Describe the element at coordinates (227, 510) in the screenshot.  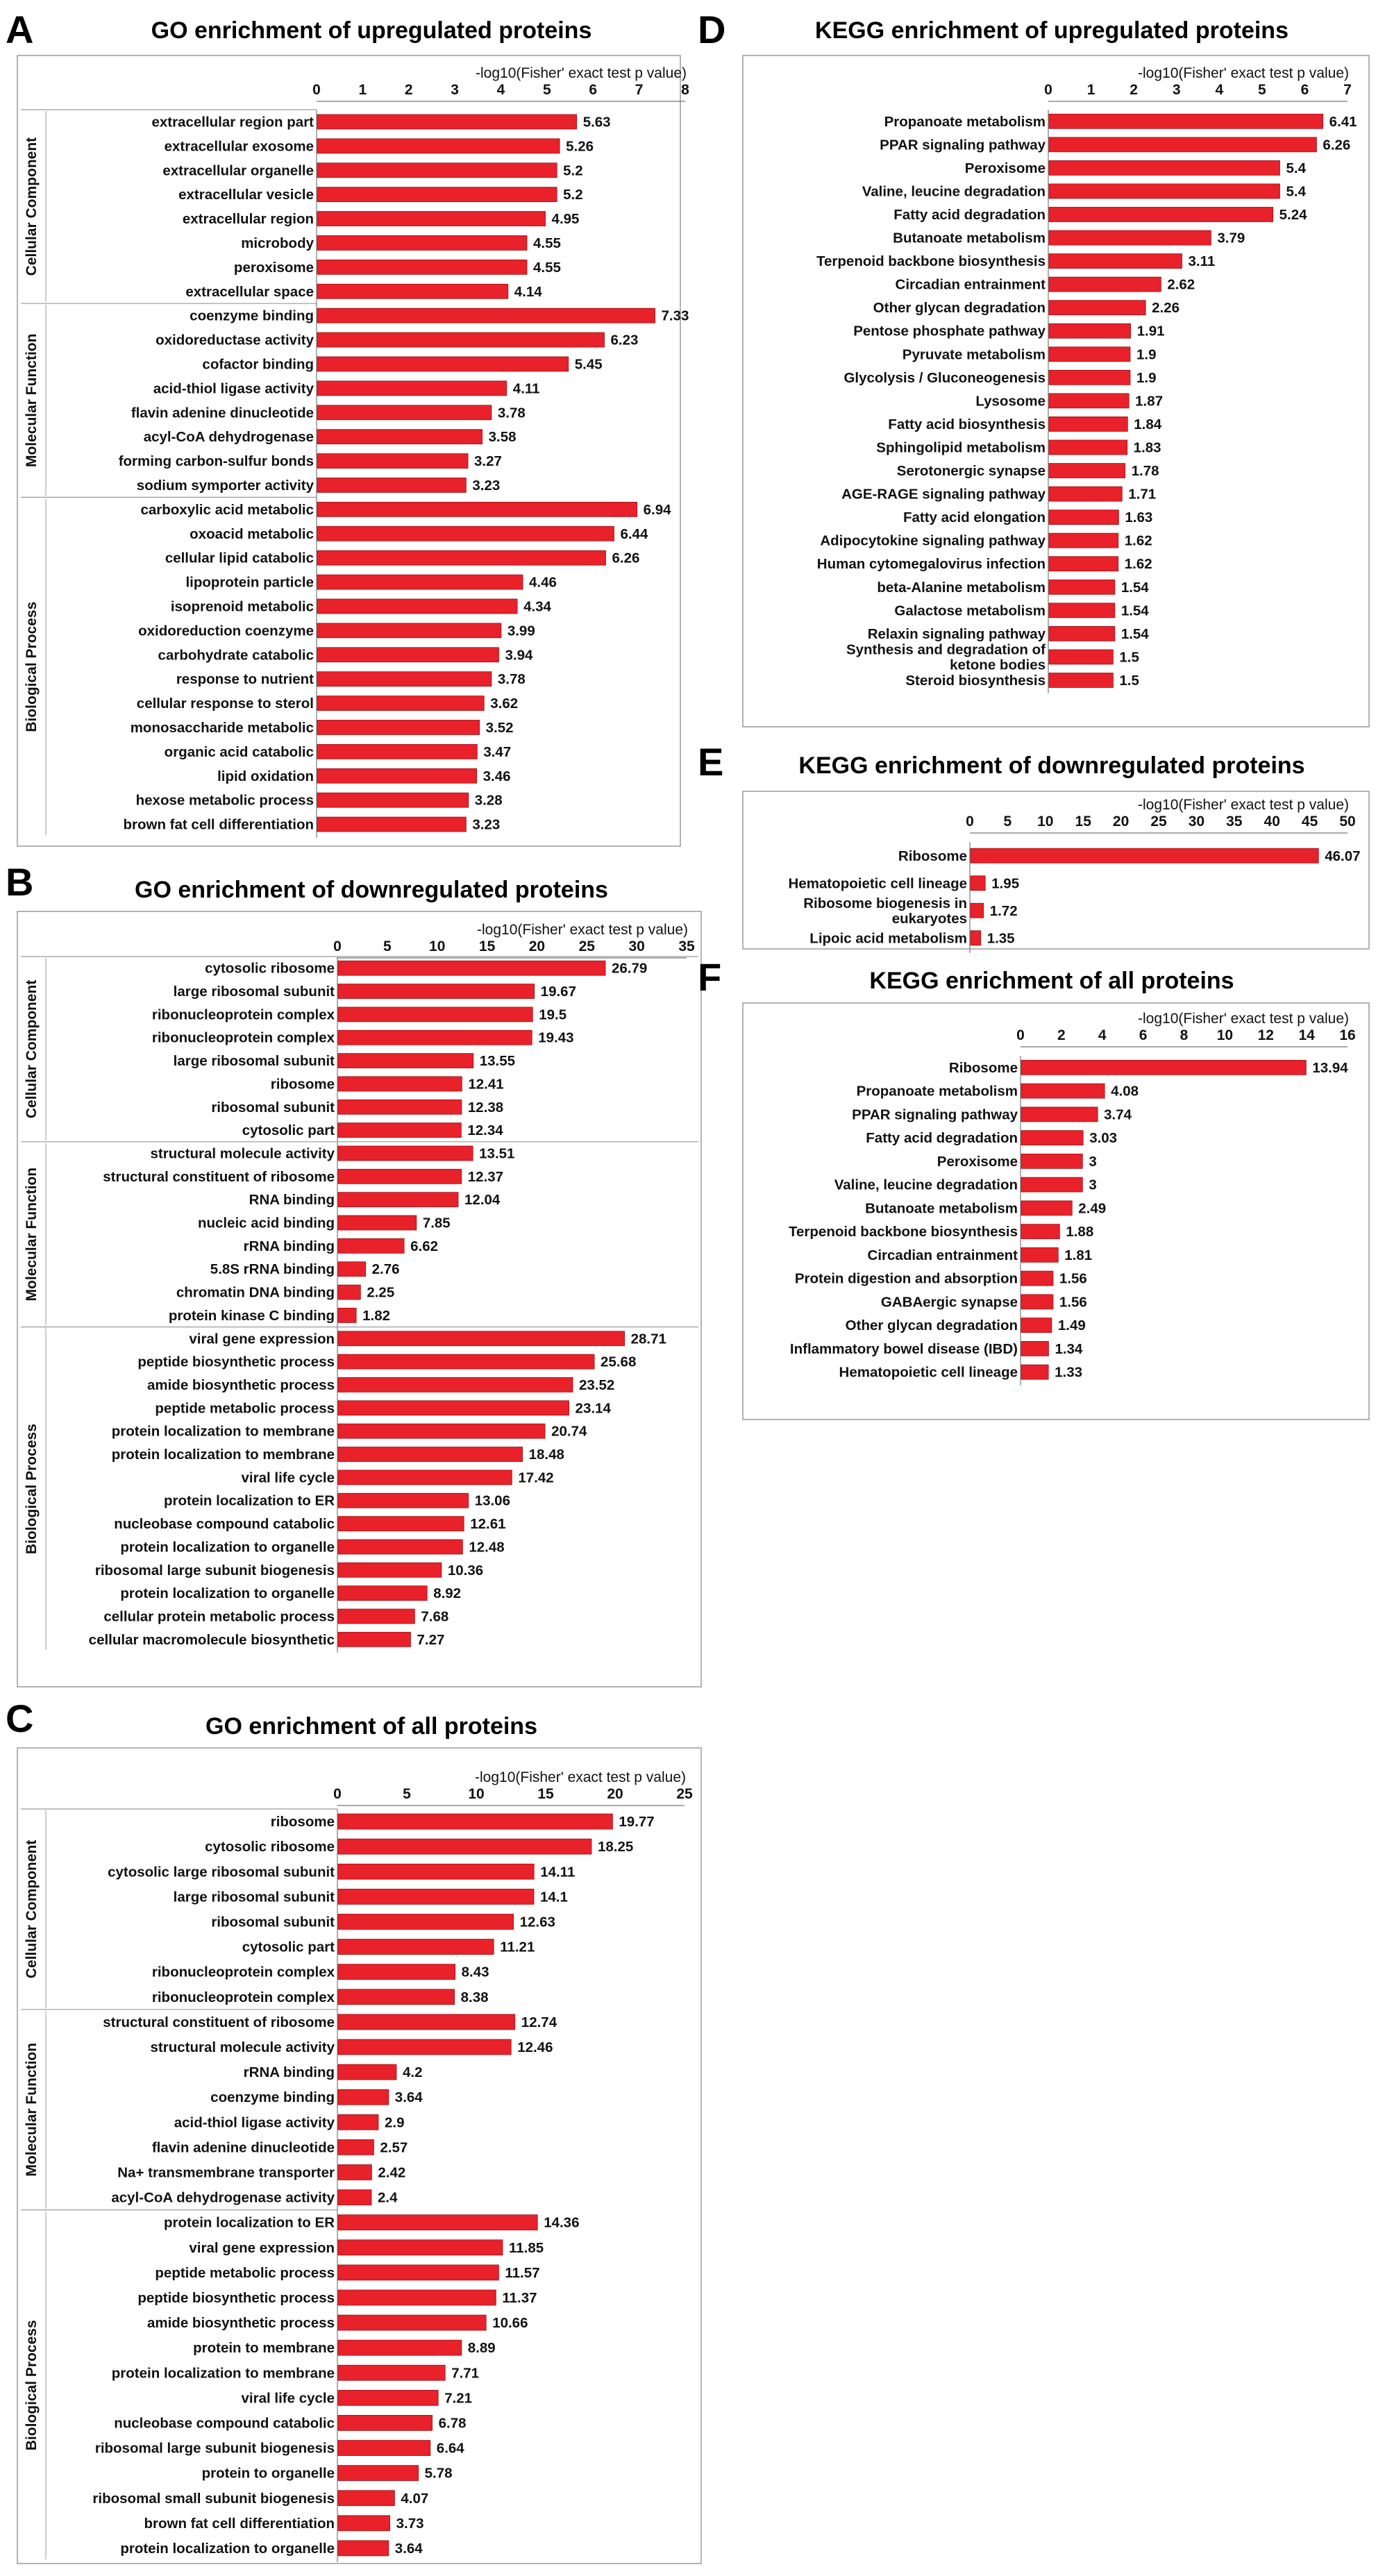
I see `category-label: carboxylic acid metabolic` at that location.